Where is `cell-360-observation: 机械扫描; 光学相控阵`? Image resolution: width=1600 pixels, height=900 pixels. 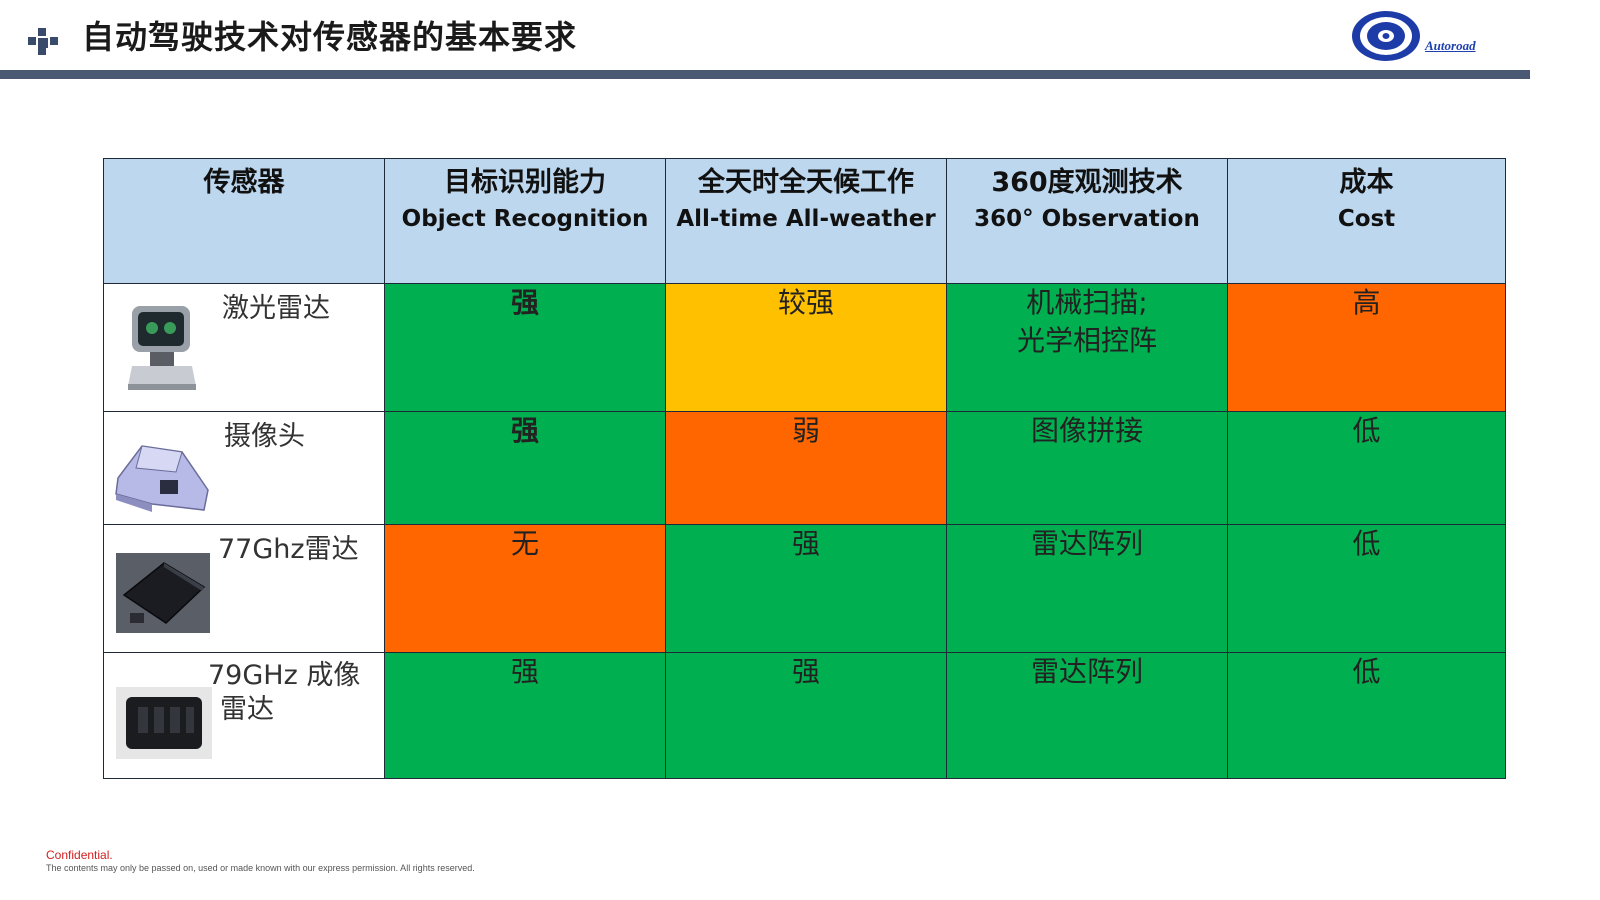 cell-360-observation: 机械扫描; 光学相控阵 is located at coordinates (1087, 347).